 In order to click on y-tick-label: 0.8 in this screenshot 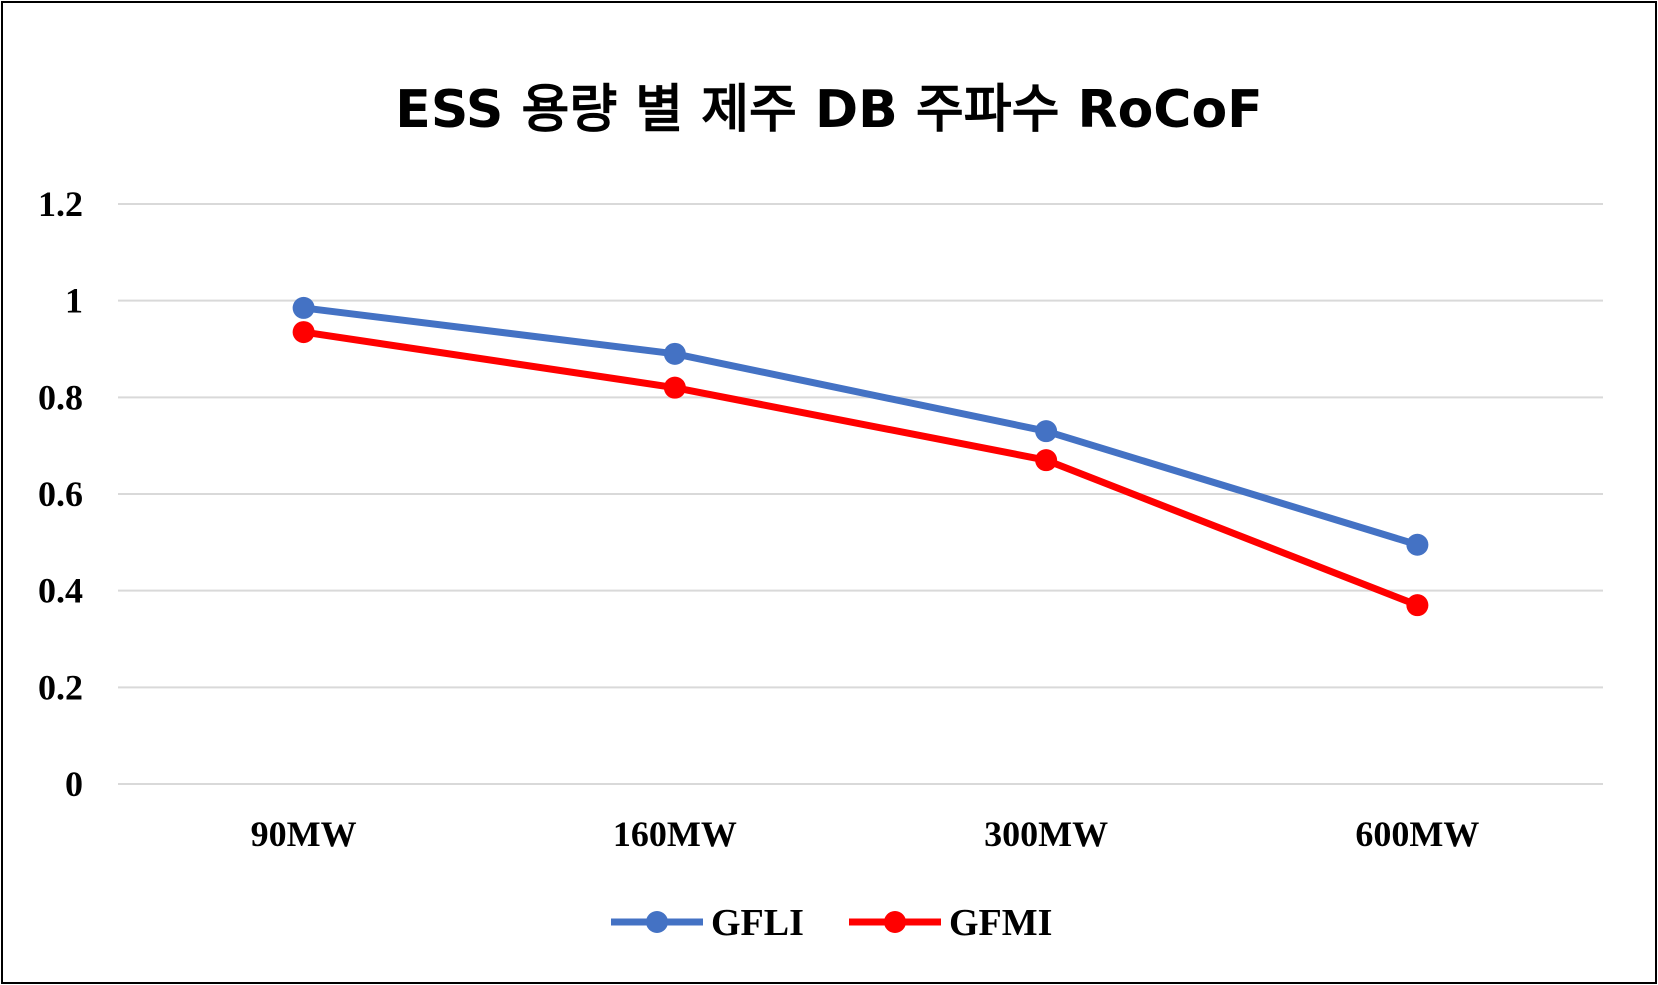, I will do `click(60, 397)`.